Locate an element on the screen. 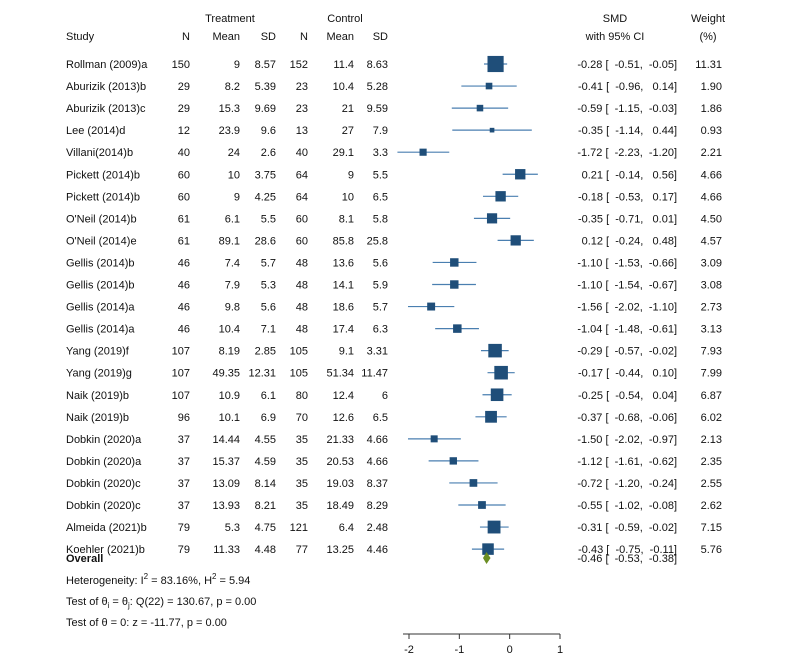 This screenshot has height=666, width=800. study-name: Aburizik (2013)c is located at coordinates (106, 109).